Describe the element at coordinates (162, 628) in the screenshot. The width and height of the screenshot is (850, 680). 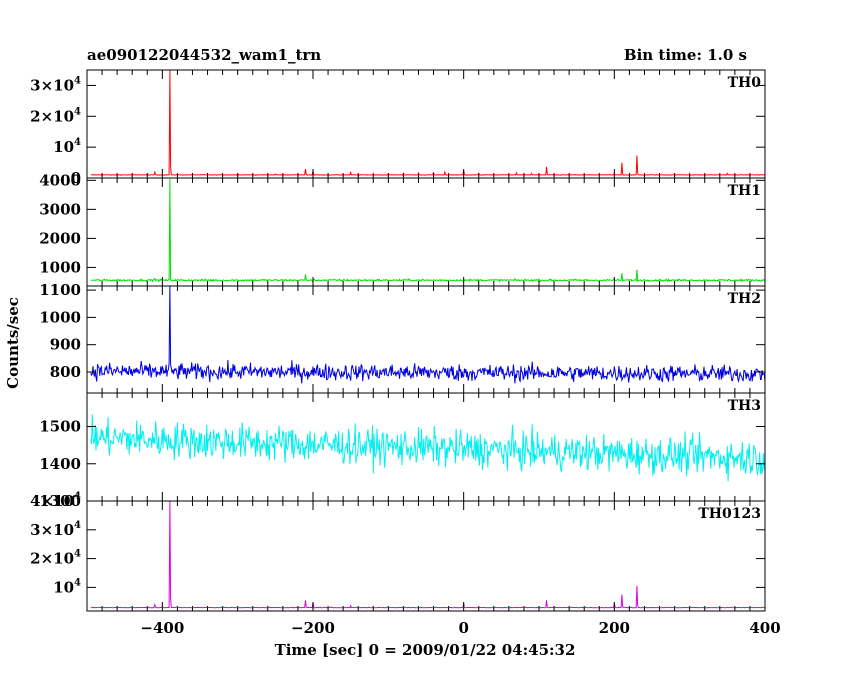
I see `x-tick-label: −400` at that location.